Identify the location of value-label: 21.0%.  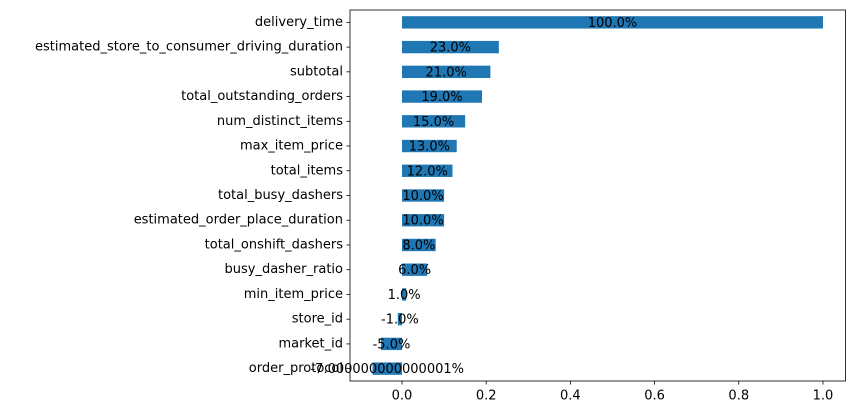
(446, 72).